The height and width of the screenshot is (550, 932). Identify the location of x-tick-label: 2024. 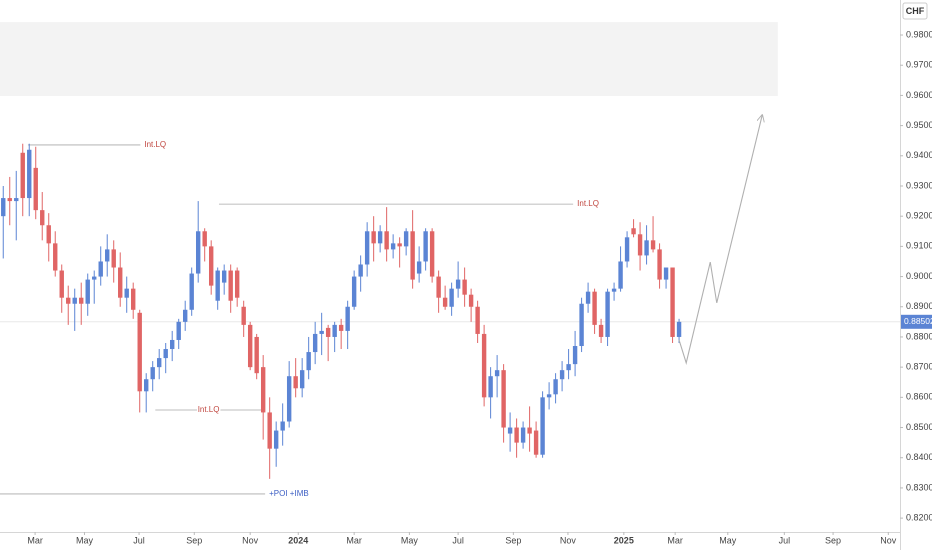
(298, 540).